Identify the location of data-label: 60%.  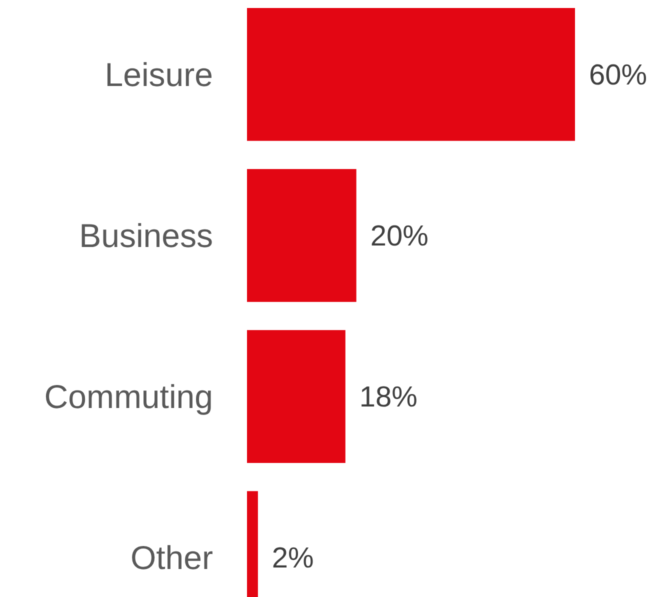
(618, 76).